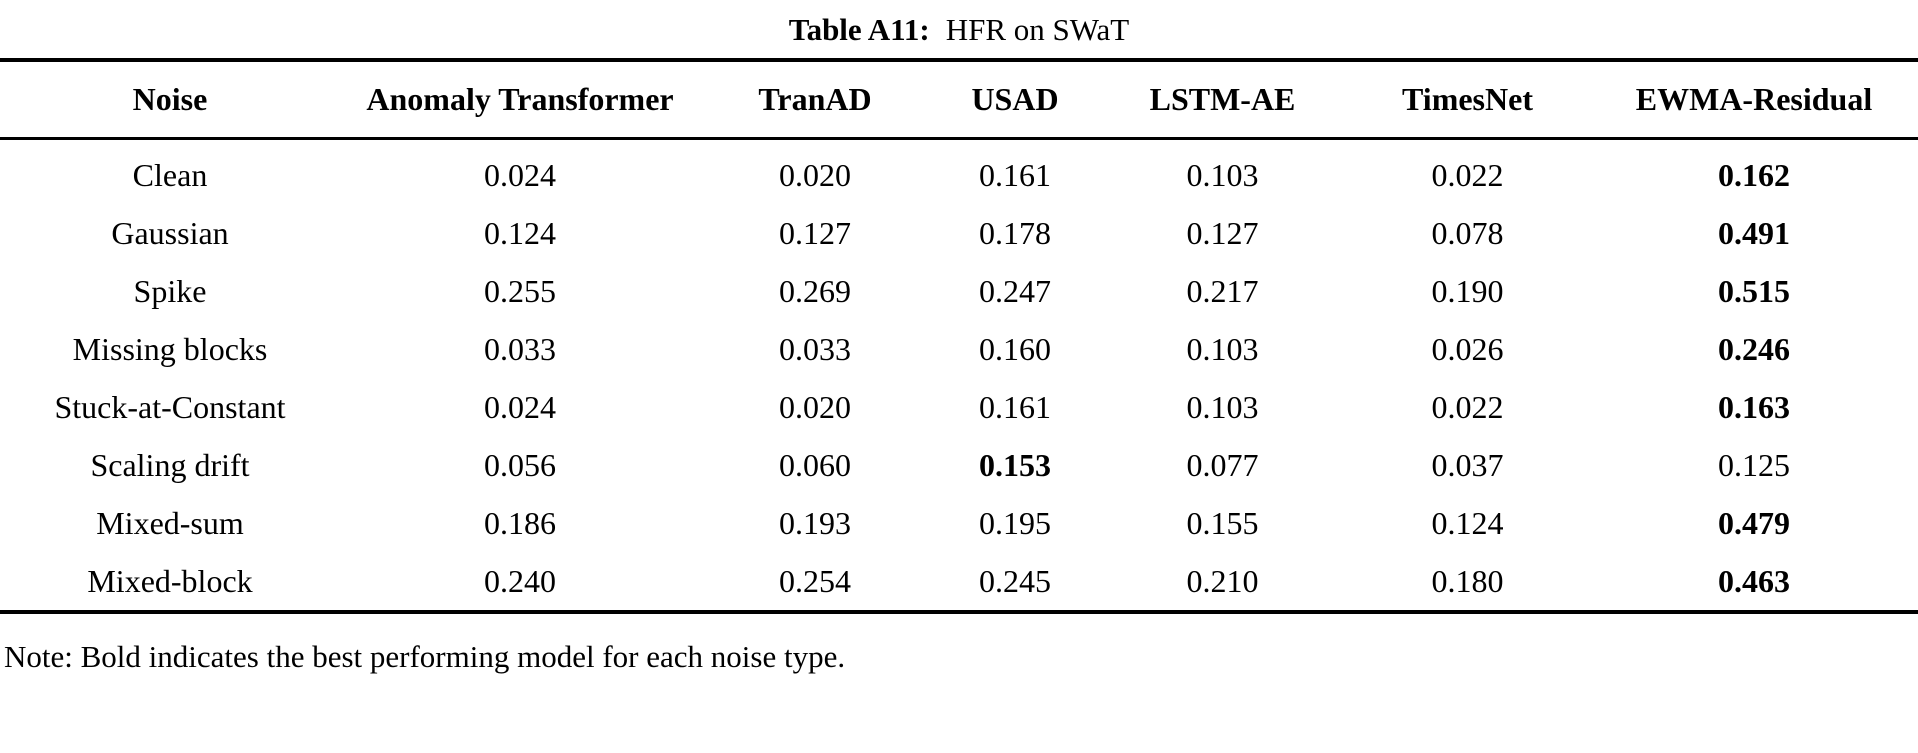 The image size is (1918, 753). I want to click on value-cell: 0.056, so click(520, 464).